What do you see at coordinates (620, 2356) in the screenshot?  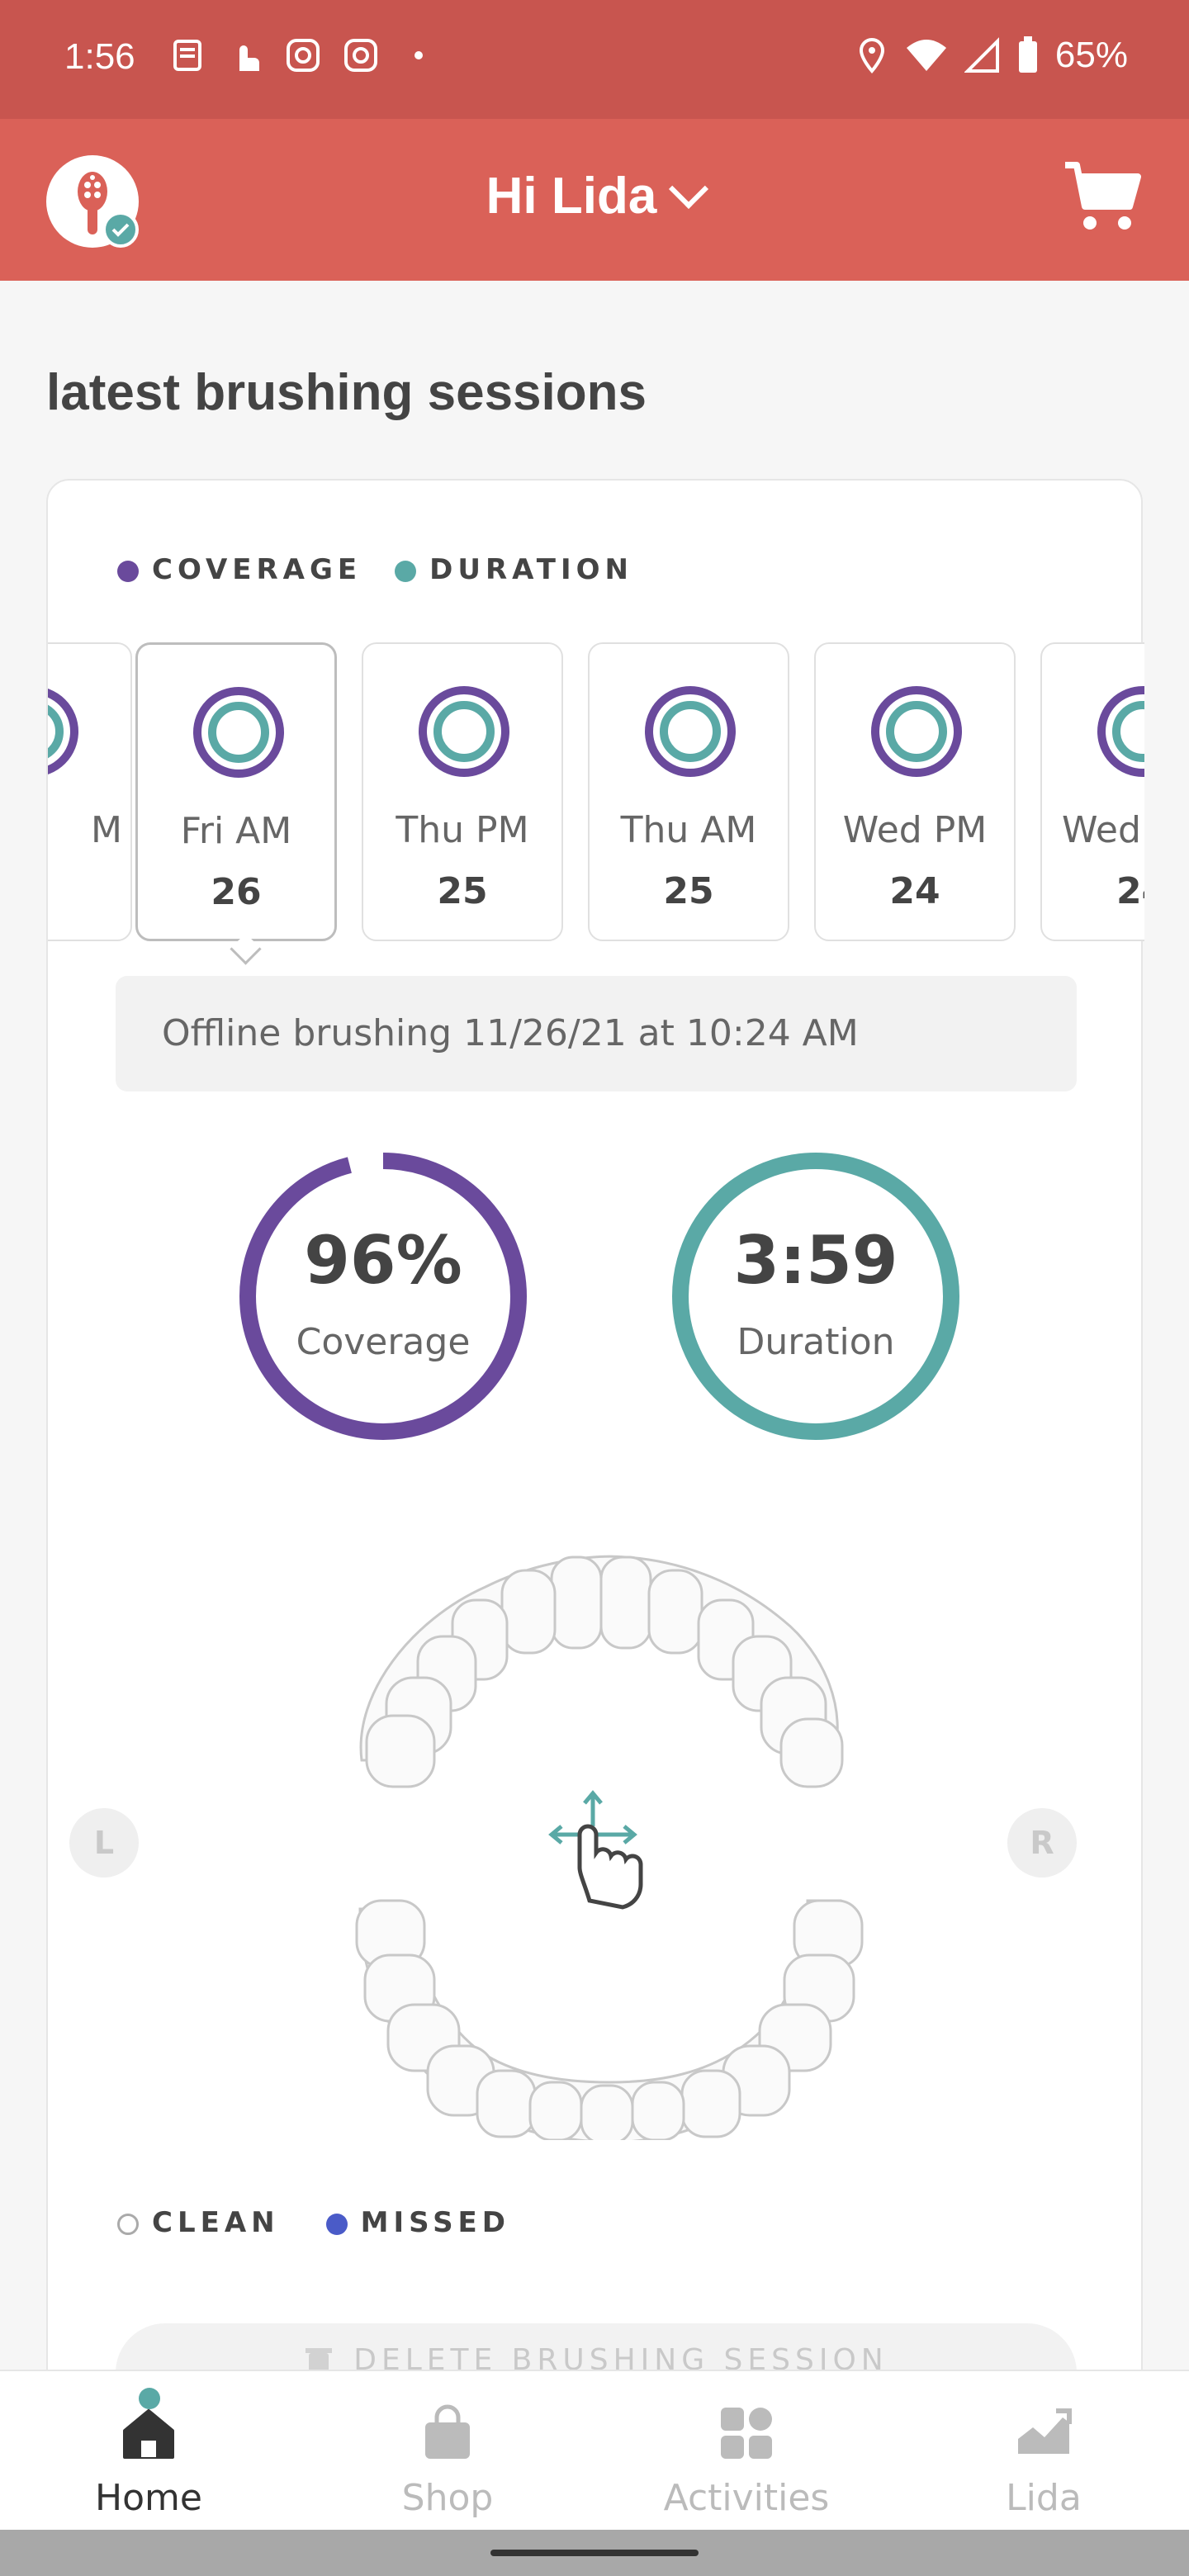 I see `delete-session-label: DELETE BRUSHING SESSION` at bounding box center [620, 2356].